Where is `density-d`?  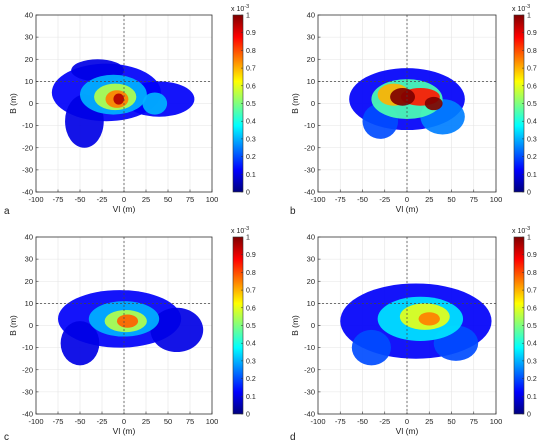 density-d is located at coordinates (416, 324).